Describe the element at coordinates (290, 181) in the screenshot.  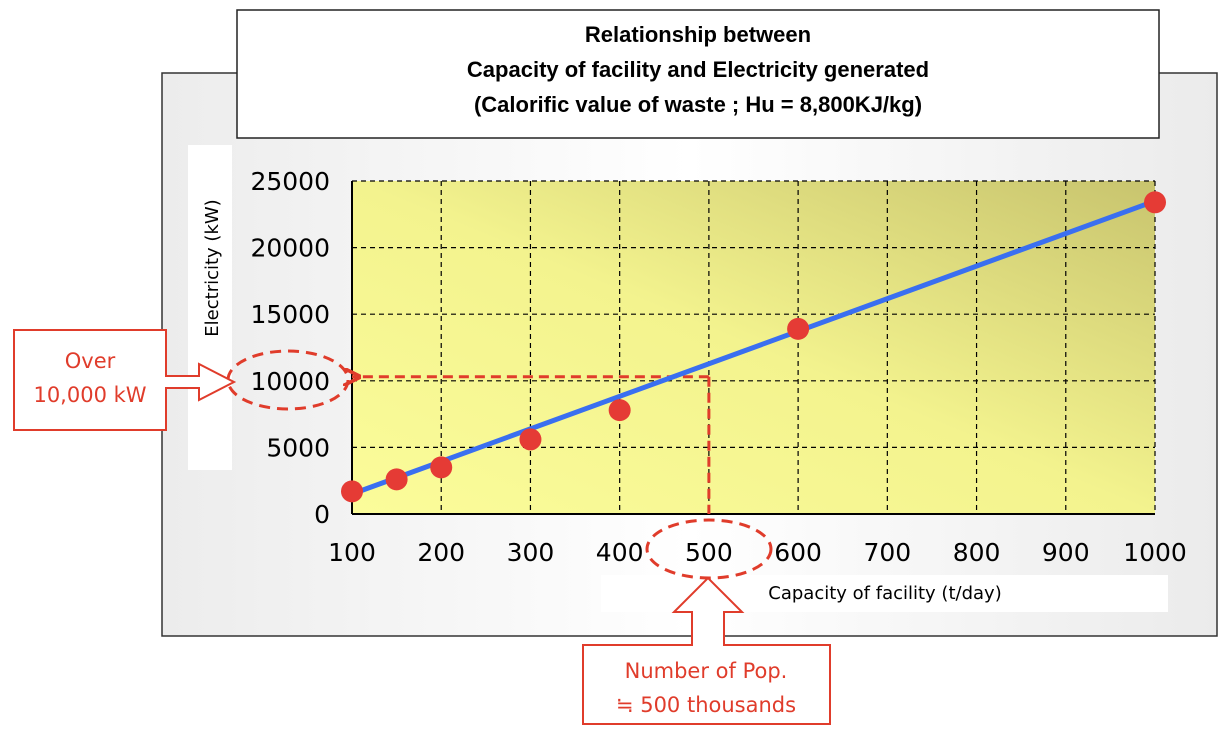
I see `y-tick-label: 25000` at that location.